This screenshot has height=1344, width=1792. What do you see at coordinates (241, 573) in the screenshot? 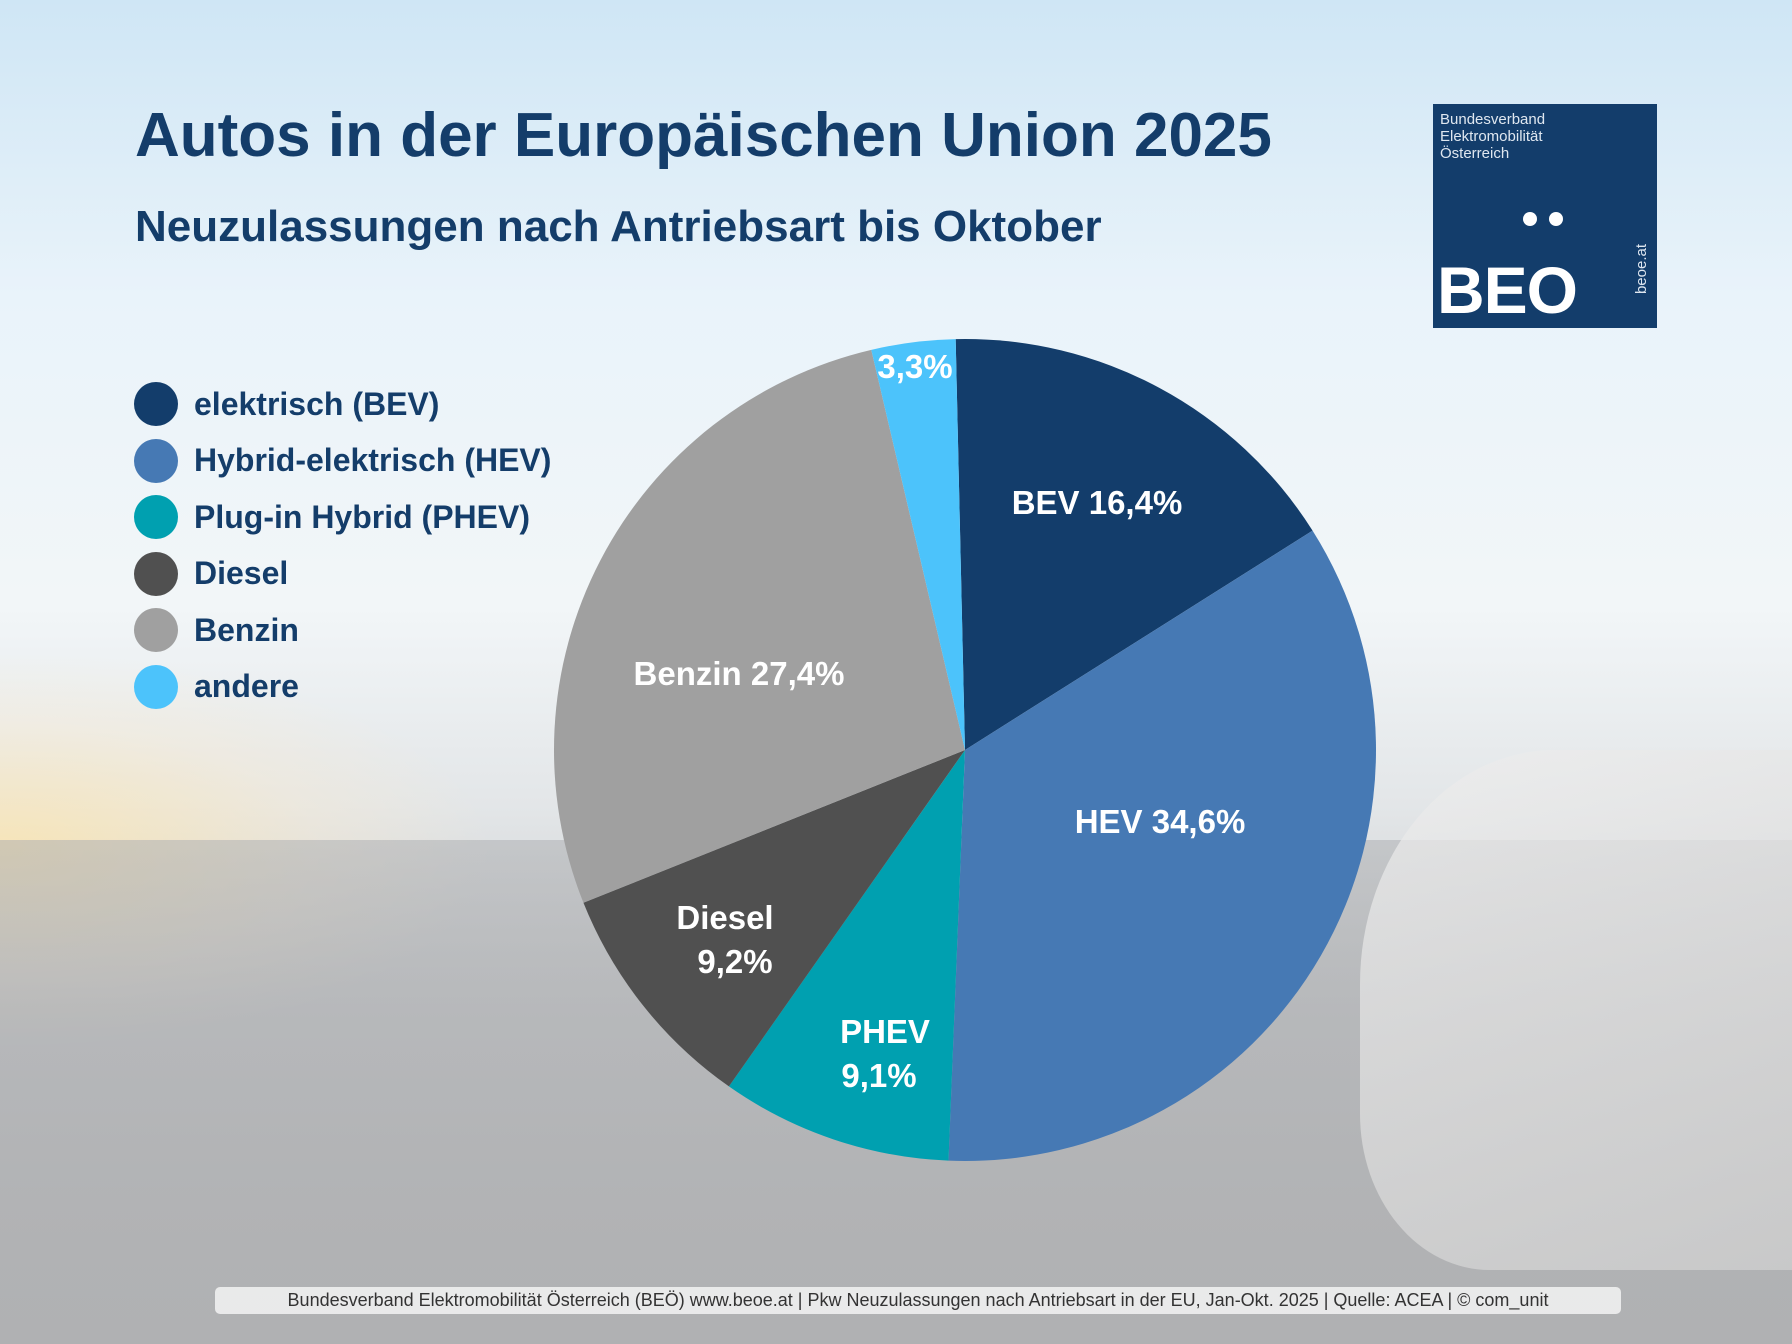
I see `legend-label: Diesel` at bounding box center [241, 573].